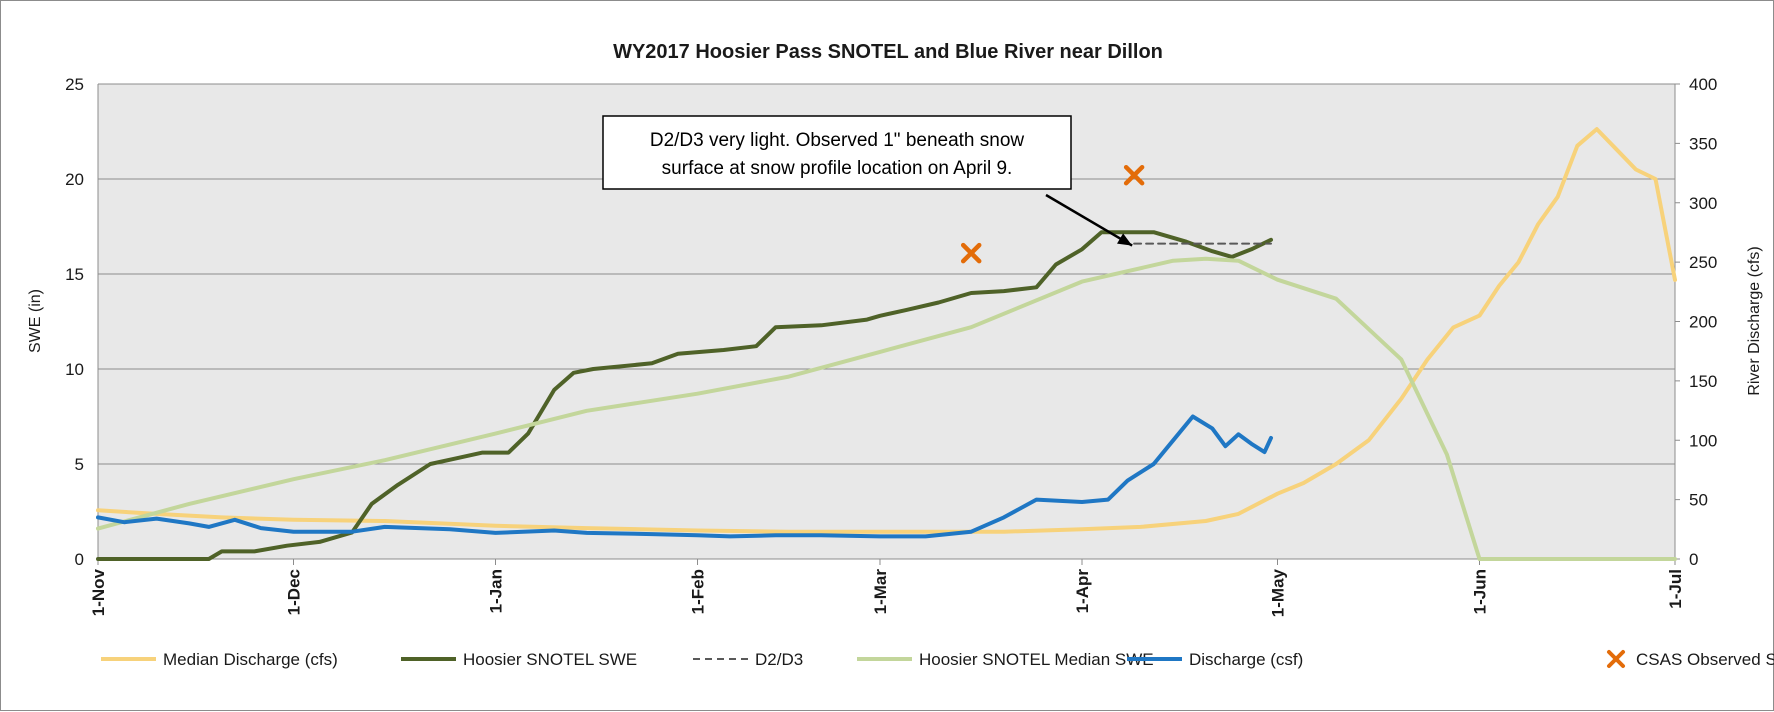 This screenshot has height=712, width=1774. I want to click on x-tick-label: 1-Jan, so click(496, 591).